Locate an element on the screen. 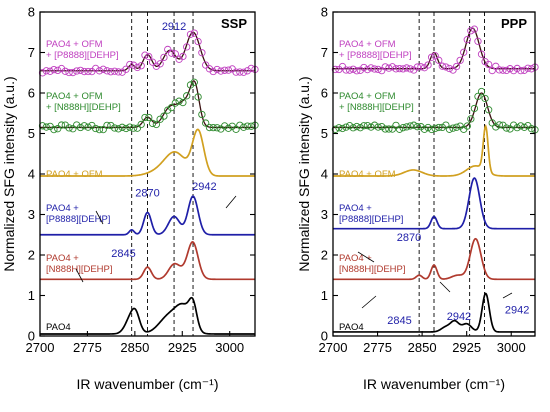  x-tick-label: 2850 is located at coordinates (422, 347).